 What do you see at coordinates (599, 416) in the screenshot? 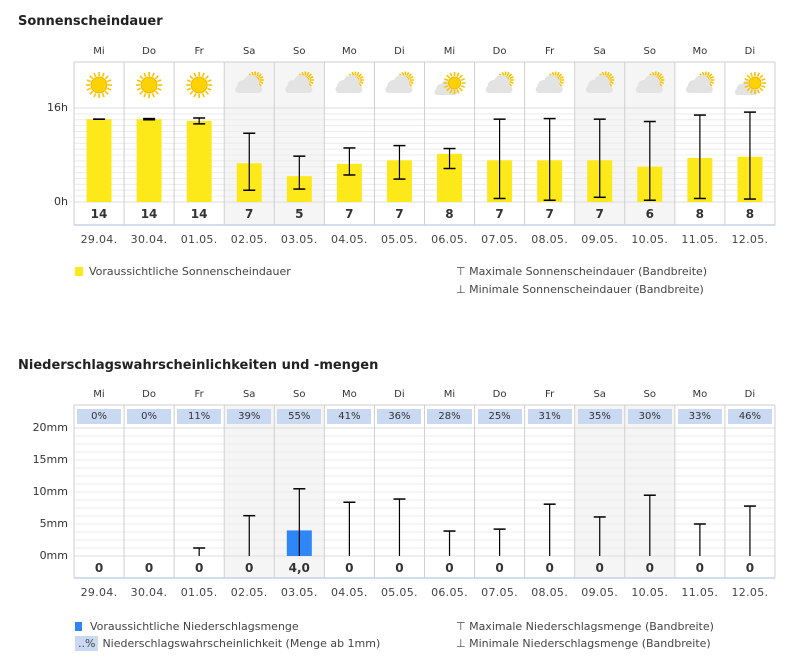
I see `probability-badge: 35%` at bounding box center [599, 416].